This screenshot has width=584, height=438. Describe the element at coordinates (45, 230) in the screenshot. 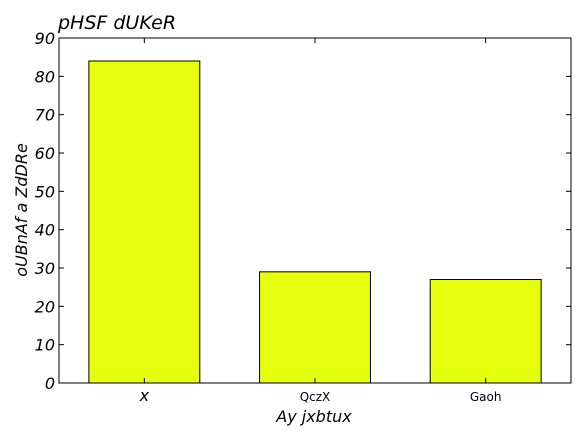

I see `y-tick-label: 40` at that location.